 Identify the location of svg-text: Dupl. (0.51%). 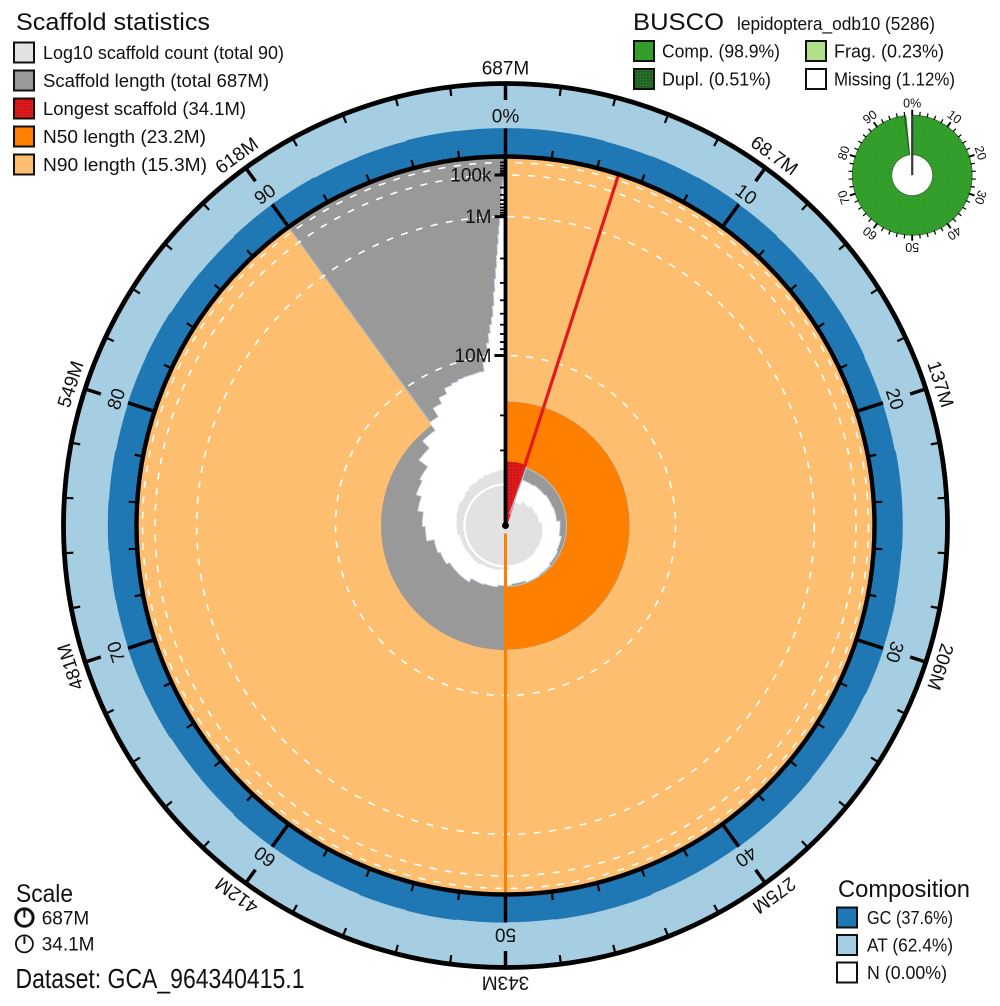
(716, 79).